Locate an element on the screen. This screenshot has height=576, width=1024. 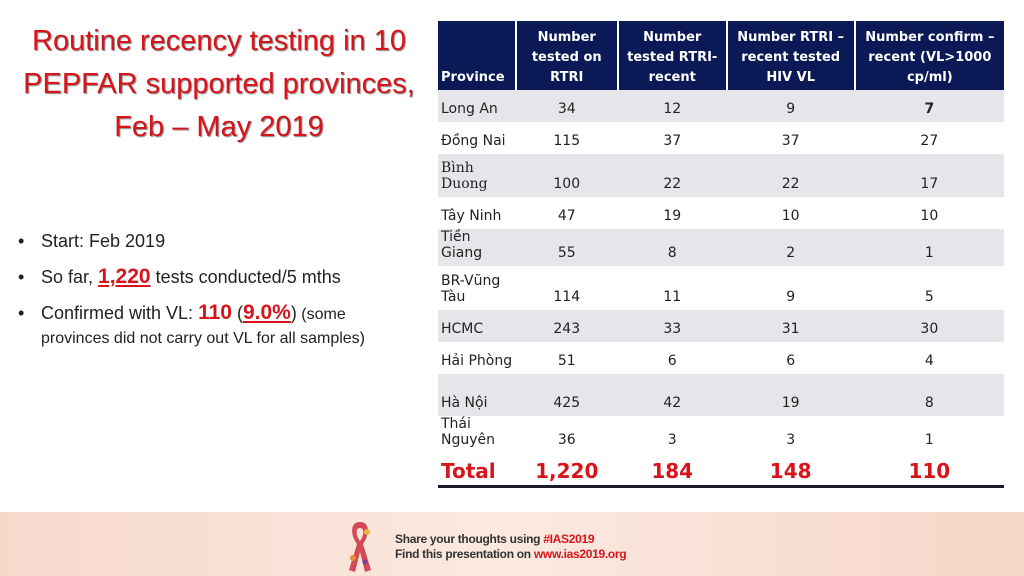
bullet-text: 9.0% is located at coordinates (266, 312).